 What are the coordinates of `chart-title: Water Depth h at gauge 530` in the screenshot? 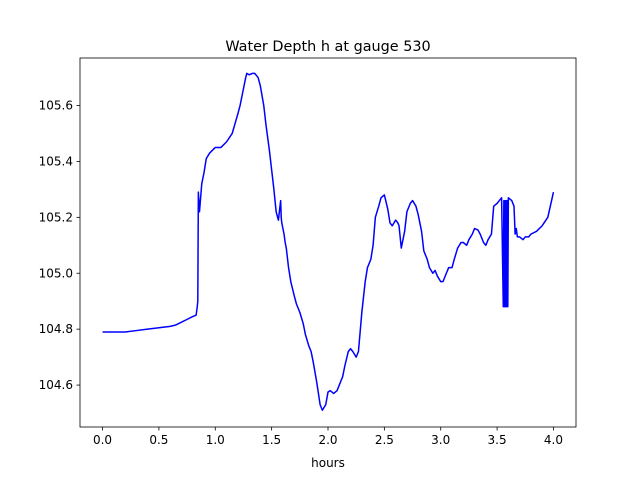 It's located at (327, 47).